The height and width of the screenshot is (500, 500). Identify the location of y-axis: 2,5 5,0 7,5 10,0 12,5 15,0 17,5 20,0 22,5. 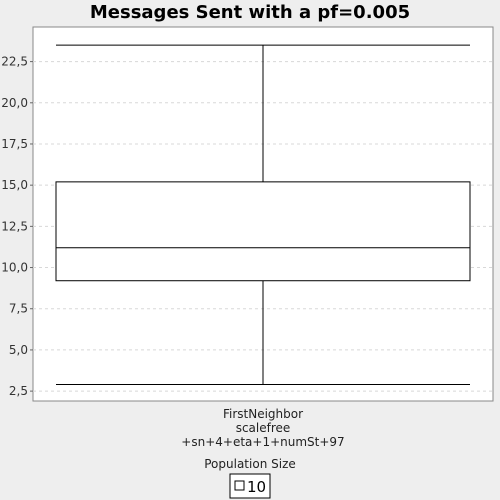
(17, 226).